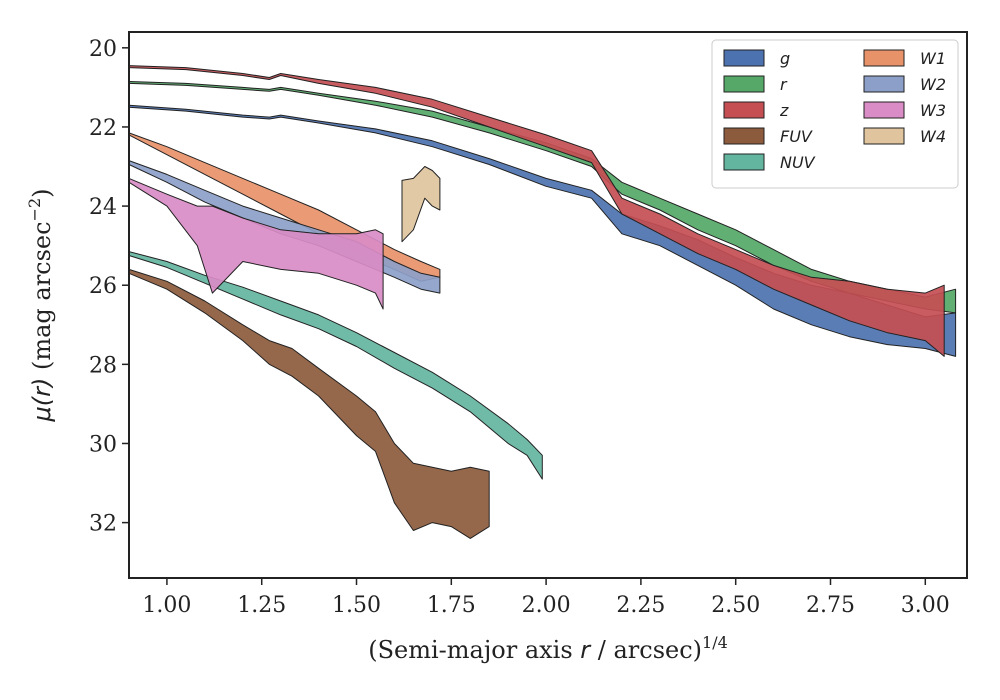 This screenshot has height=700, width=1000. What do you see at coordinates (784, 110) in the screenshot?
I see `legend-label-z: z` at bounding box center [784, 110].